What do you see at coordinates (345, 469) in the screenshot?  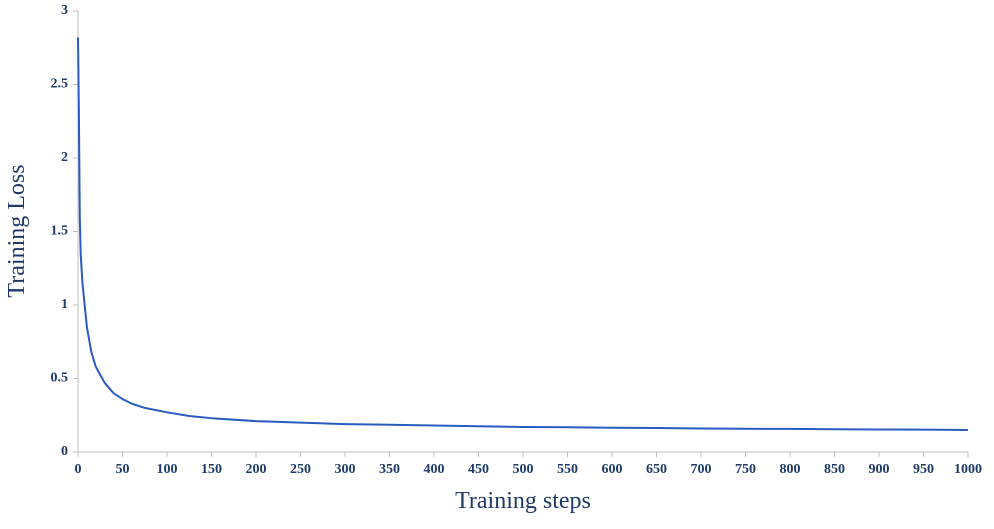 I see `x-tick-label: 300` at bounding box center [345, 469].